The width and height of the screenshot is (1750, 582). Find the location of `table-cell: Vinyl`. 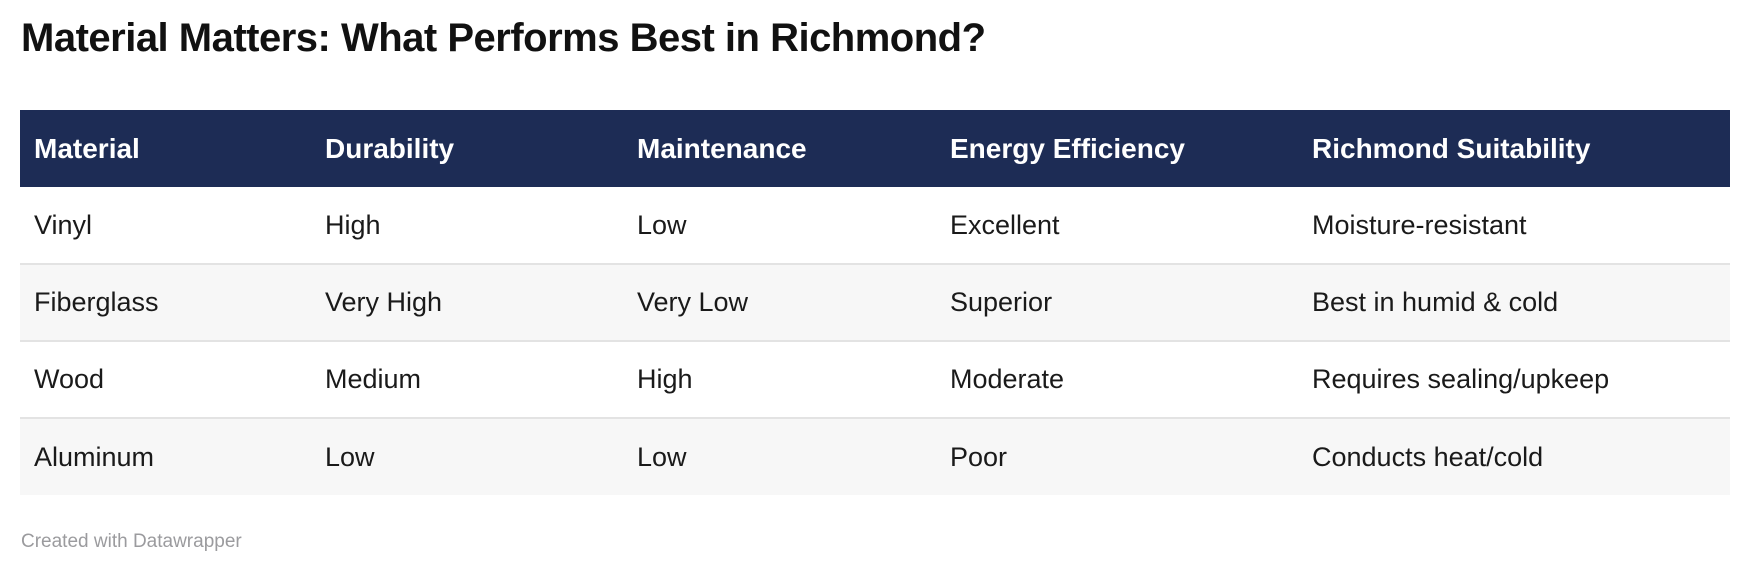

table-cell: Vinyl is located at coordinates (63, 224).